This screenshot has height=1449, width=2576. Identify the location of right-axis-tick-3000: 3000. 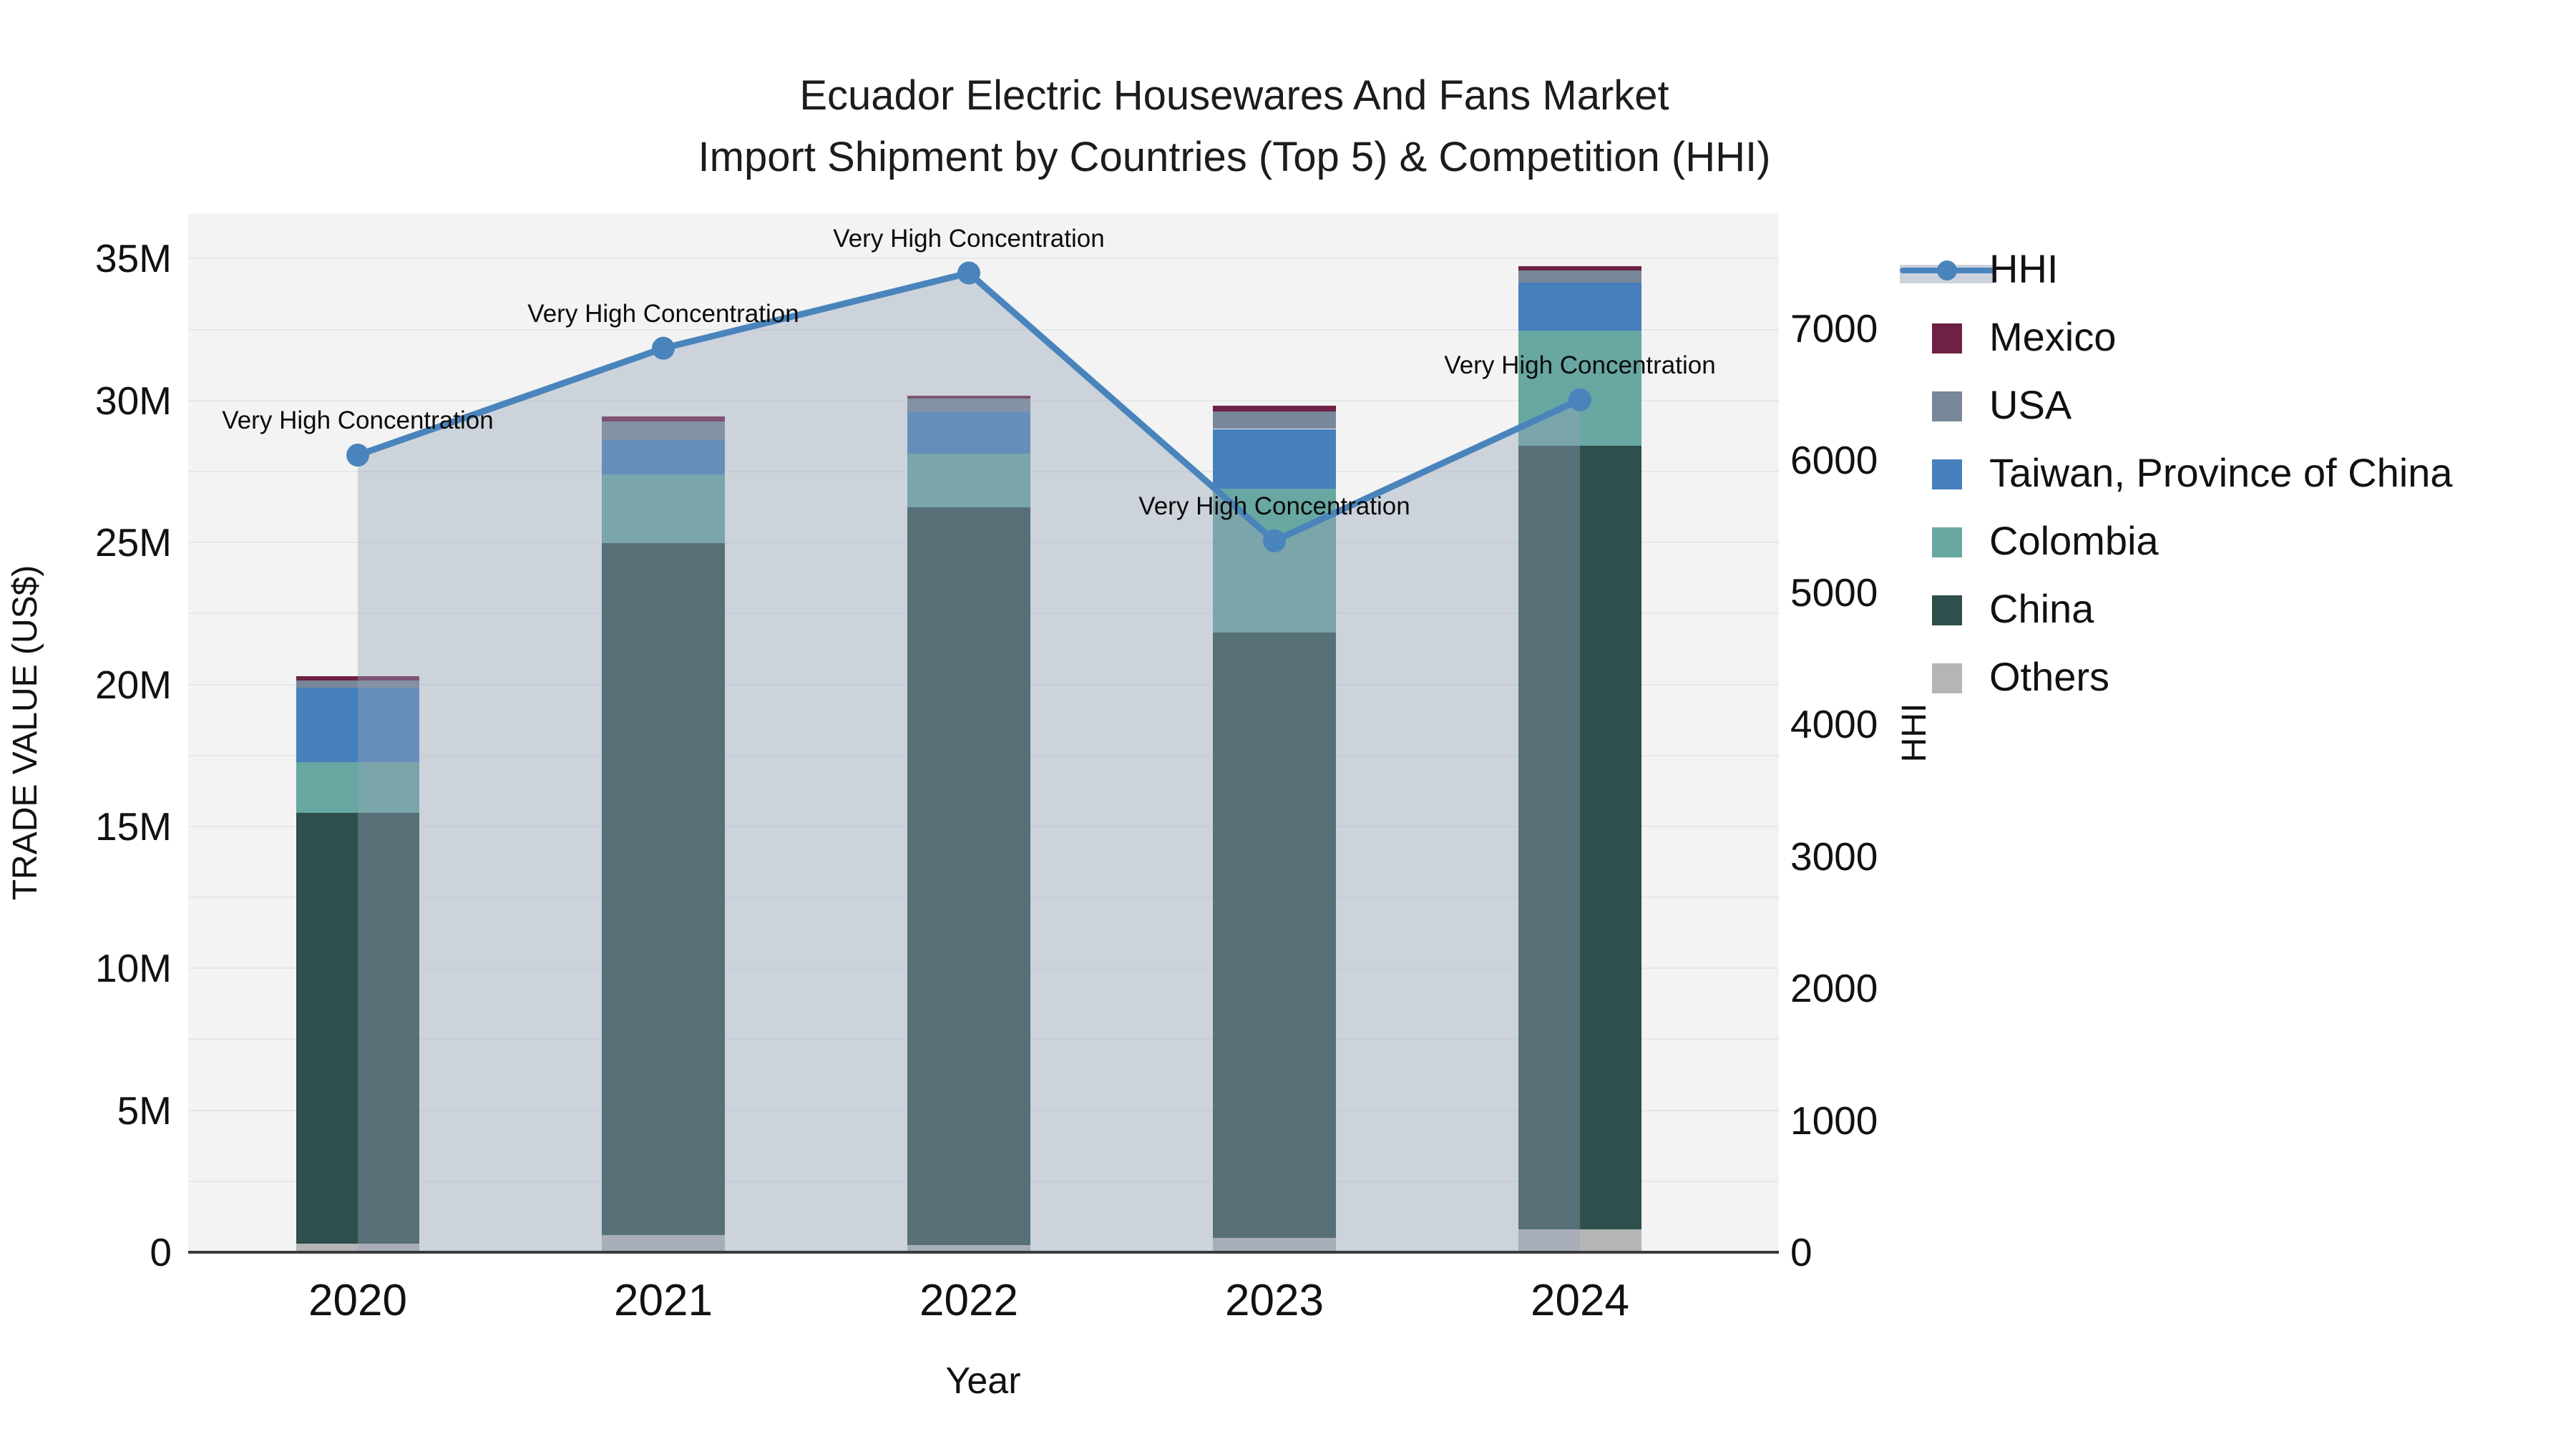
(1834, 856).